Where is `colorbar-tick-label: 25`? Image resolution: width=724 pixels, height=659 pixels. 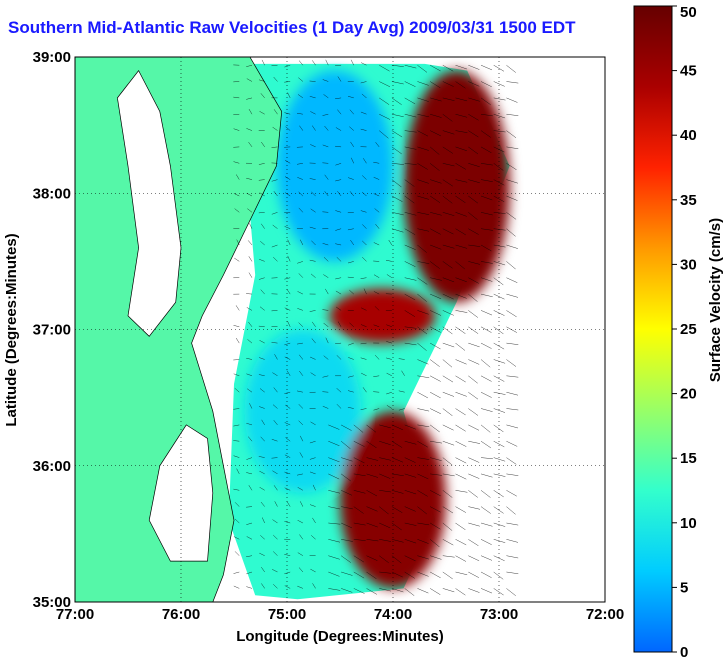 colorbar-tick-label: 25 is located at coordinates (688, 329).